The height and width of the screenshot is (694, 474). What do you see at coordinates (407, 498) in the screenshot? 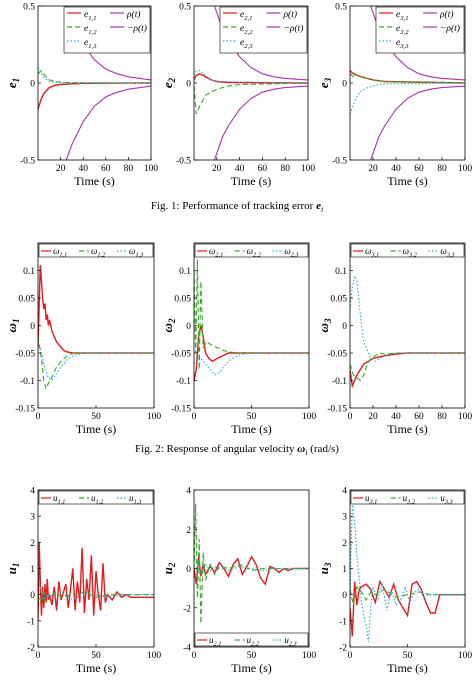
I see `legend: u3,1 u3,2 u3,3` at bounding box center [407, 498].